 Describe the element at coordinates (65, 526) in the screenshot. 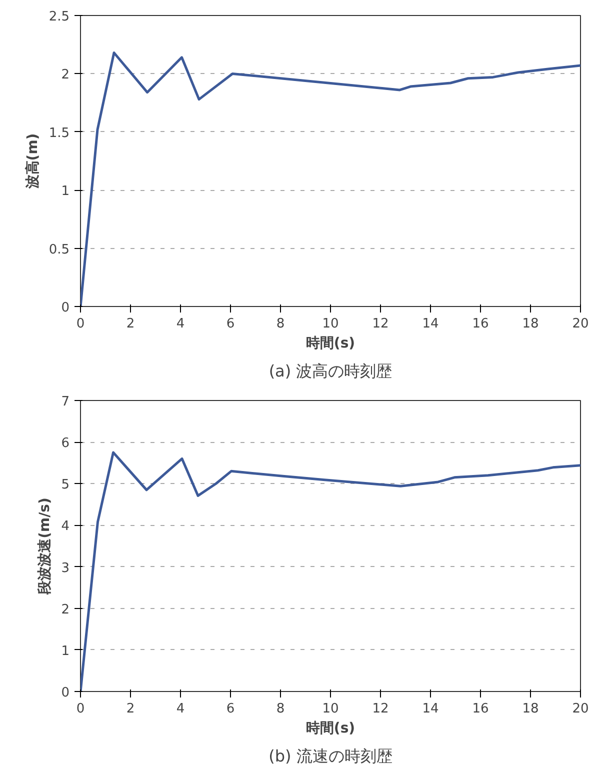

I see `y-tick-label: 4` at that location.